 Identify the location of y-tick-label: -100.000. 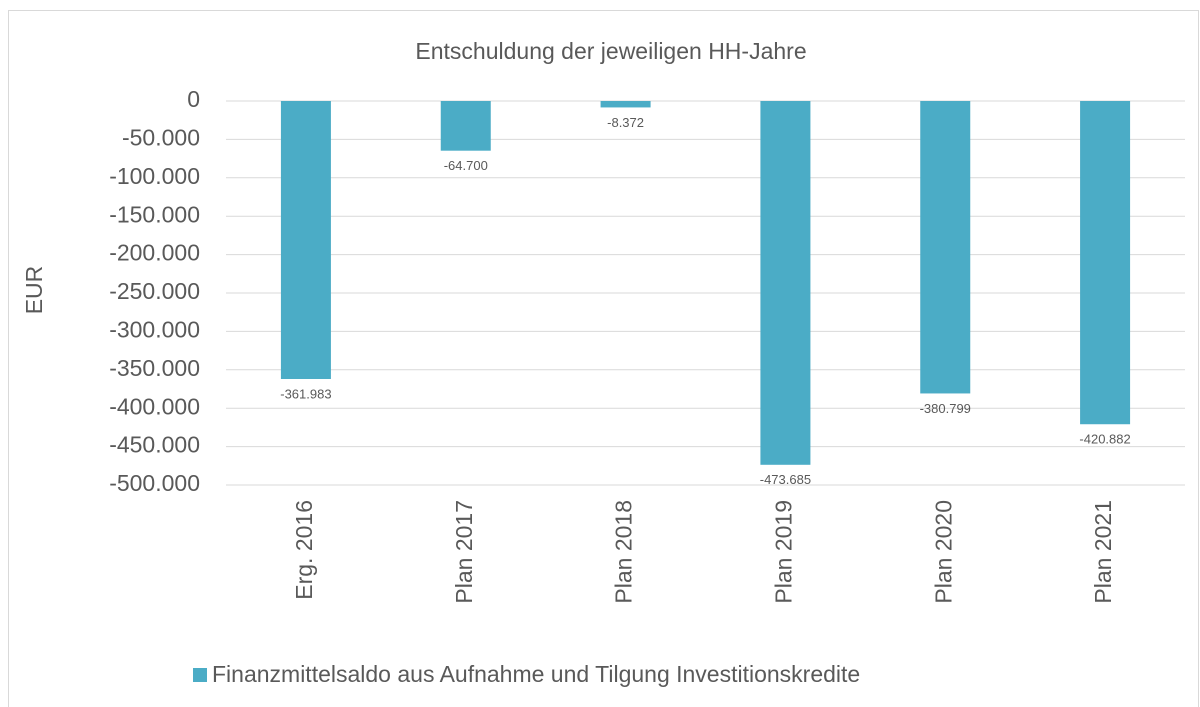
(154, 176).